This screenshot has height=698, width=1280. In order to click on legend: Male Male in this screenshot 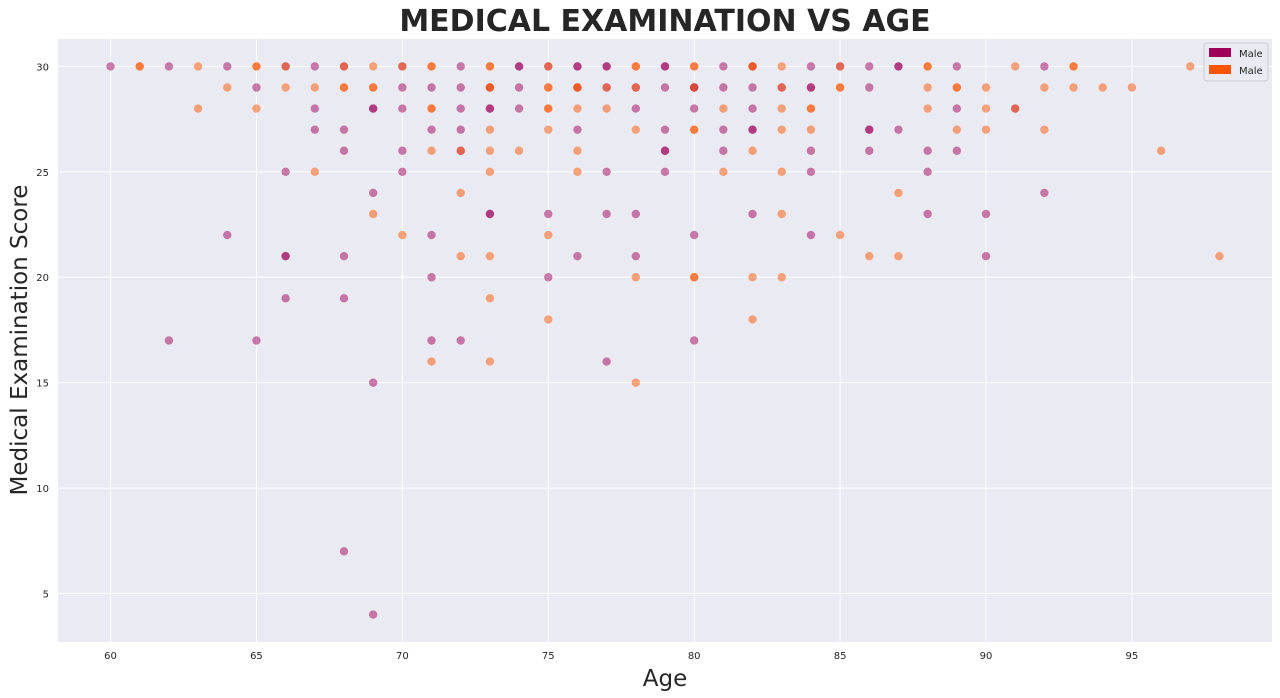, I will do `click(1236, 62)`.